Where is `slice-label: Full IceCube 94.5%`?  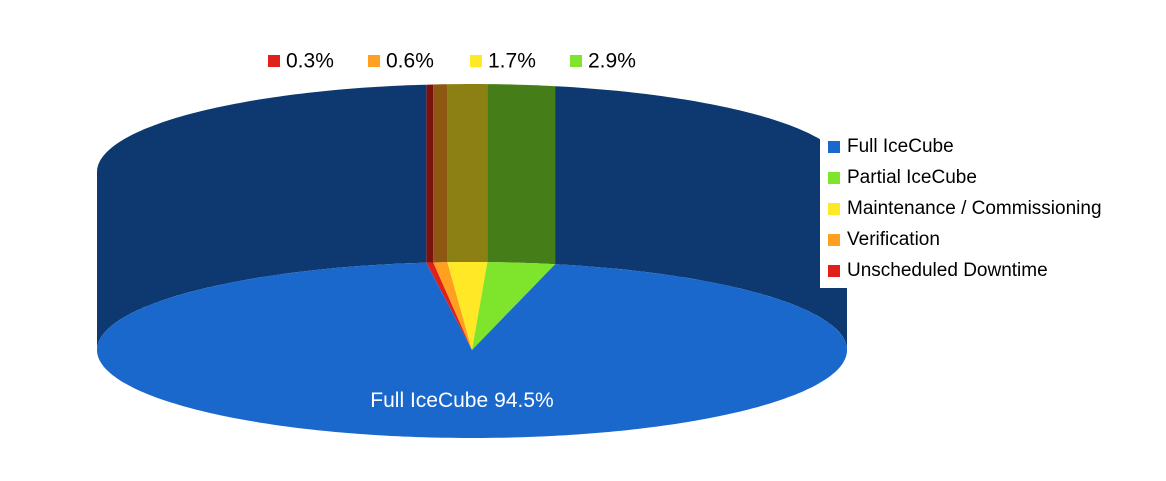 slice-label: Full IceCube 94.5% is located at coordinates (461, 400).